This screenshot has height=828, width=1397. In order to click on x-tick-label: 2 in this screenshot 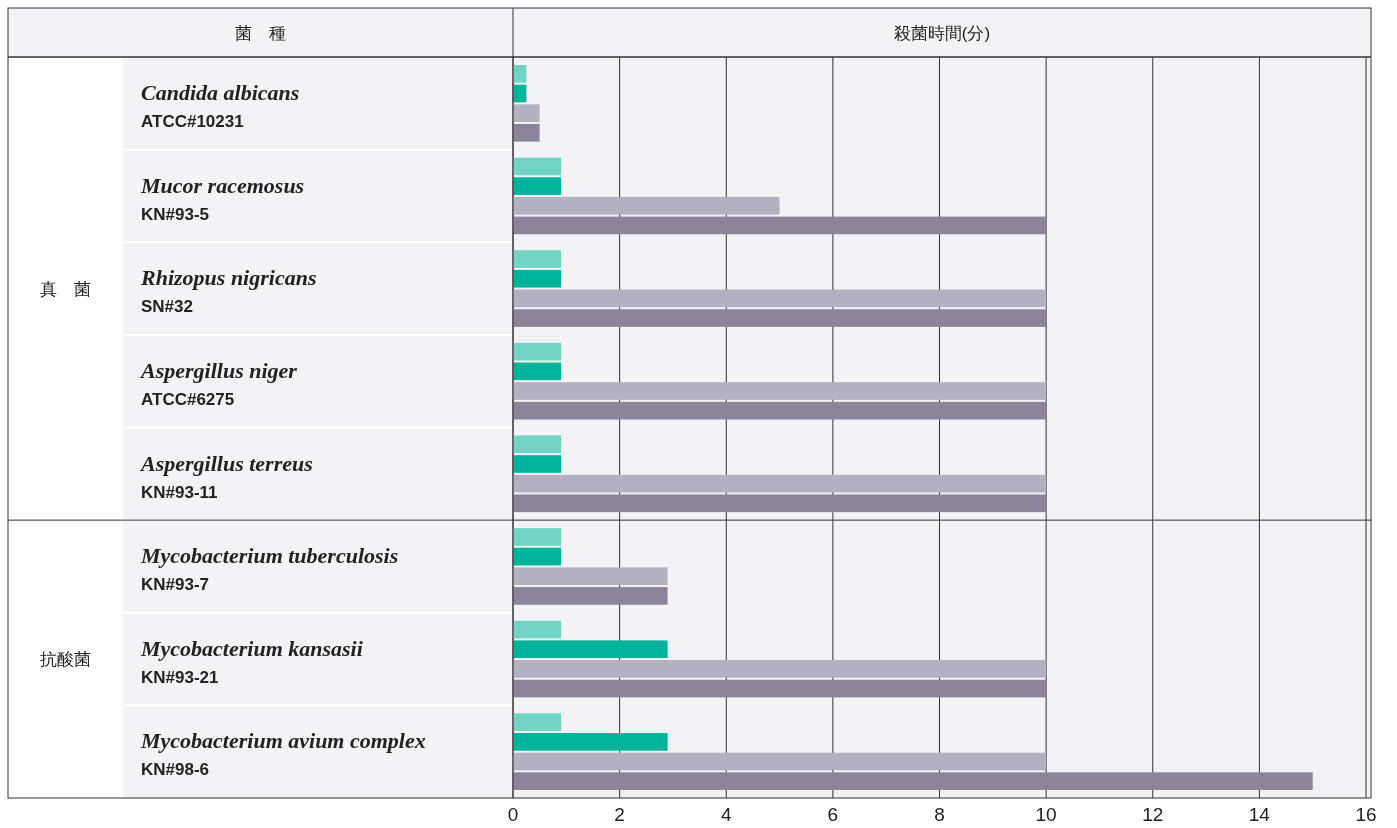, I will do `click(619, 814)`.